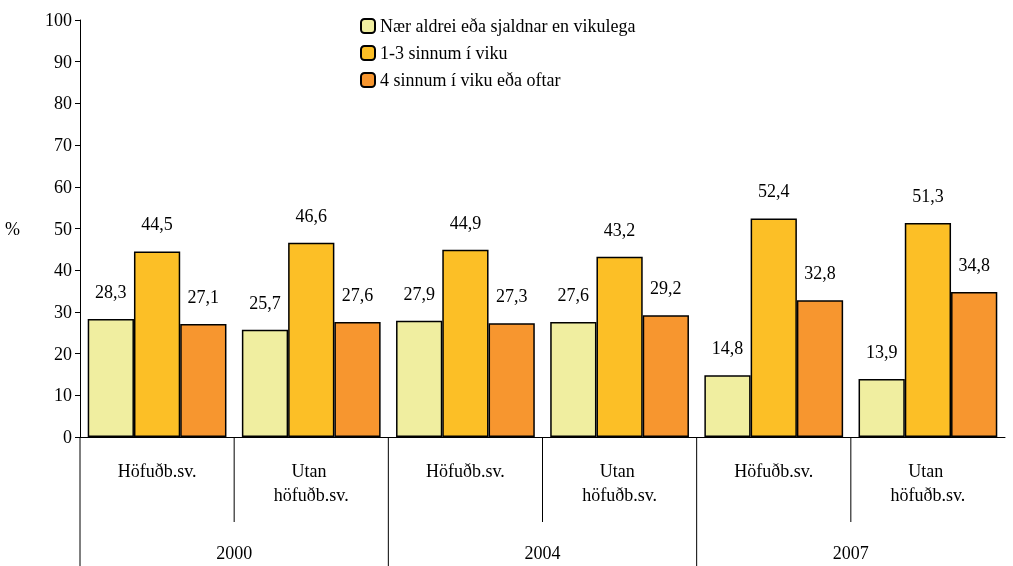 The height and width of the screenshot is (566, 1013). I want to click on y-axis-title: %, so click(12, 228).